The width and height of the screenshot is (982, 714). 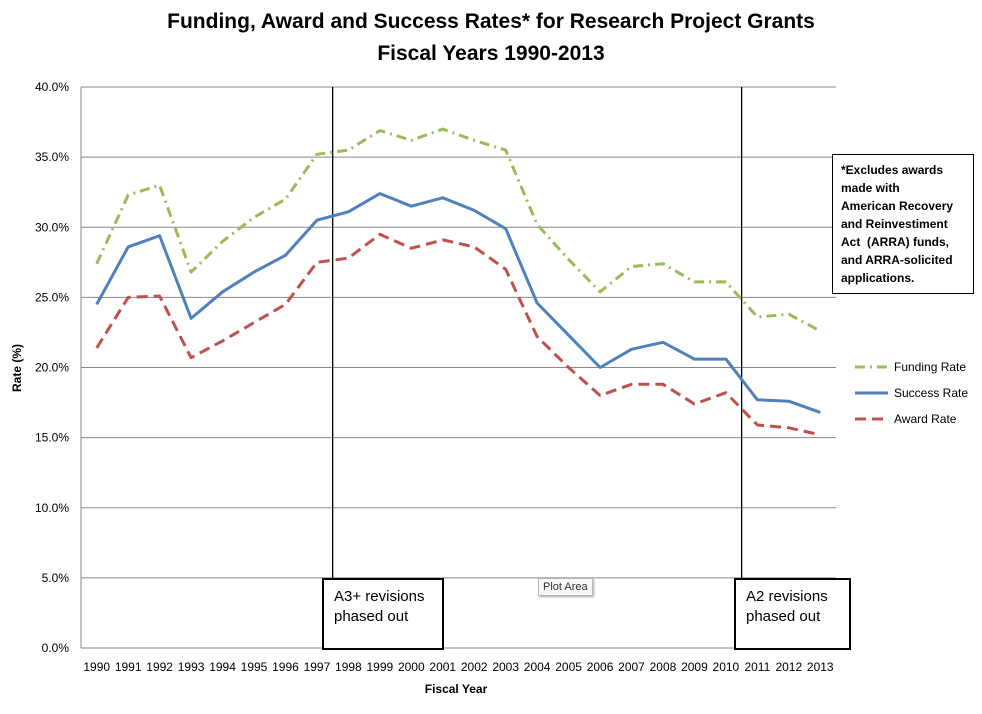 I want to click on x-tick-label: 1996, so click(x=285, y=667).